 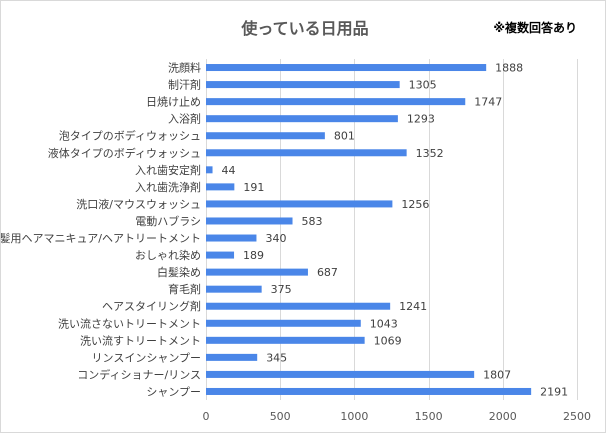 What do you see at coordinates (140, 340) in the screenshot?
I see `category-label: 洗い流すトリートメント` at bounding box center [140, 340].